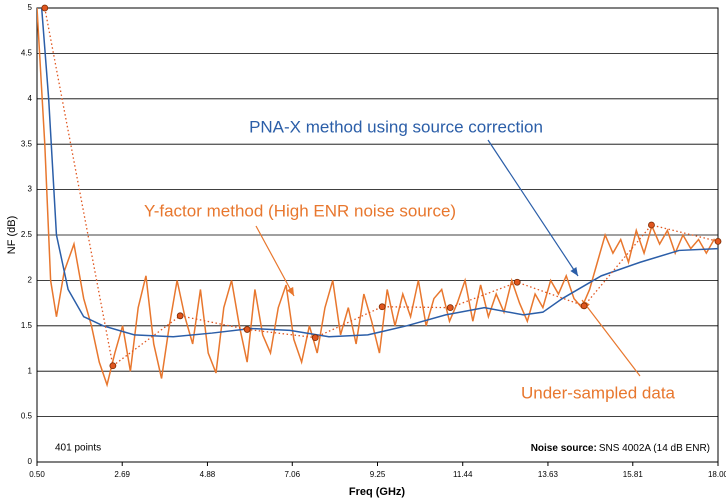 This screenshot has height=503, width=726. What do you see at coordinates (654, 448) in the screenshot?
I see `annotation: SNS 4002A (14 dB ENR)` at bounding box center [654, 448].